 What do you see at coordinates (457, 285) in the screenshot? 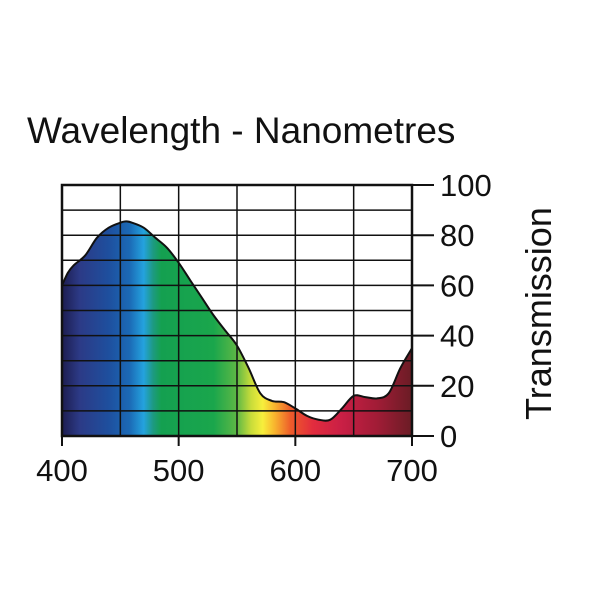
I see `y-tick-label: 60` at bounding box center [457, 285].